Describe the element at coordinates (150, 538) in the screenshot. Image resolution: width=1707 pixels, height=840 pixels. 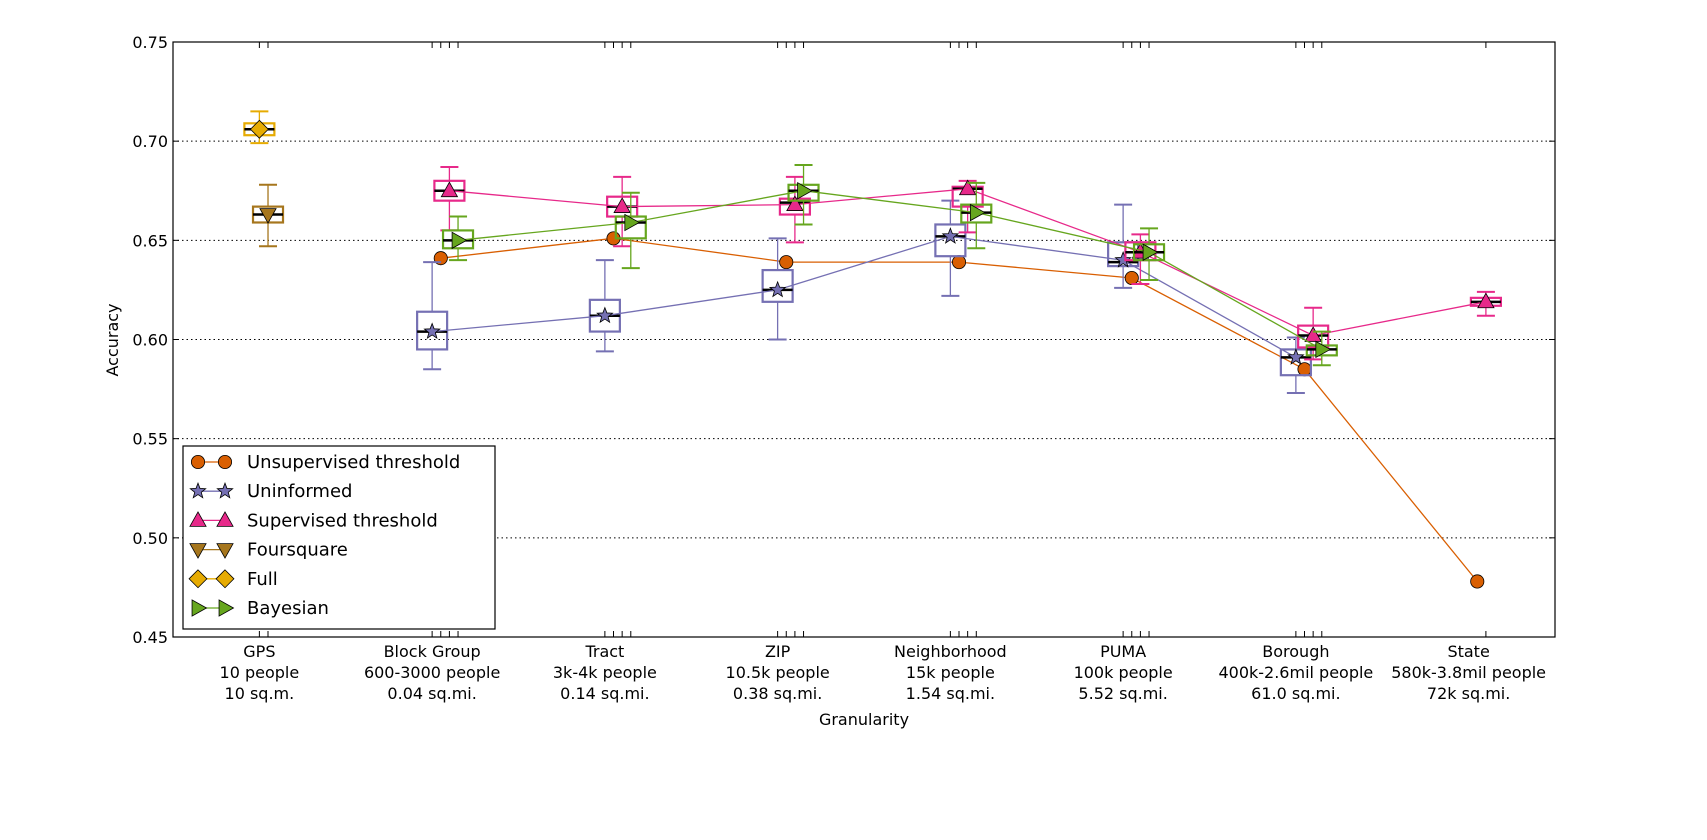
I see `y-tick-label: 0.50` at that location.